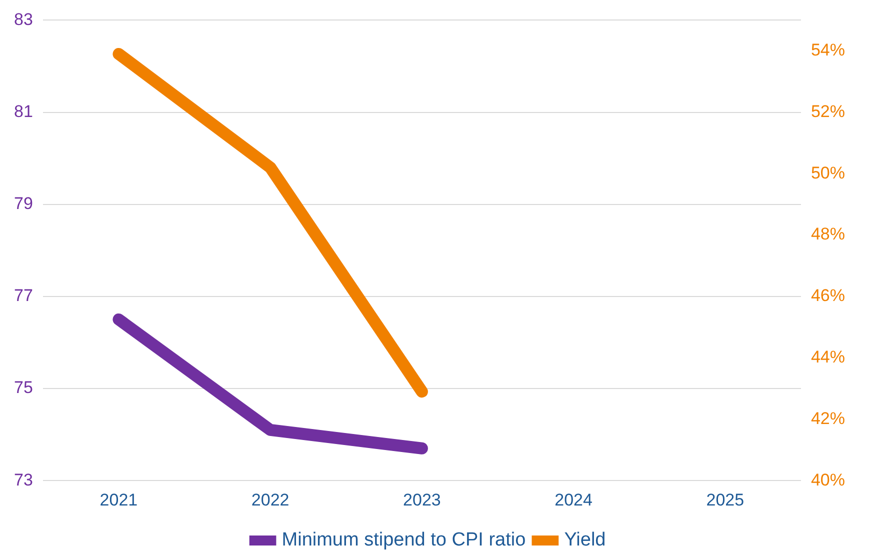 This screenshot has height=560, width=869. Describe the element at coordinates (404, 540) in the screenshot. I see `legend-label: Minimum stipend to CPI ratio` at that location.